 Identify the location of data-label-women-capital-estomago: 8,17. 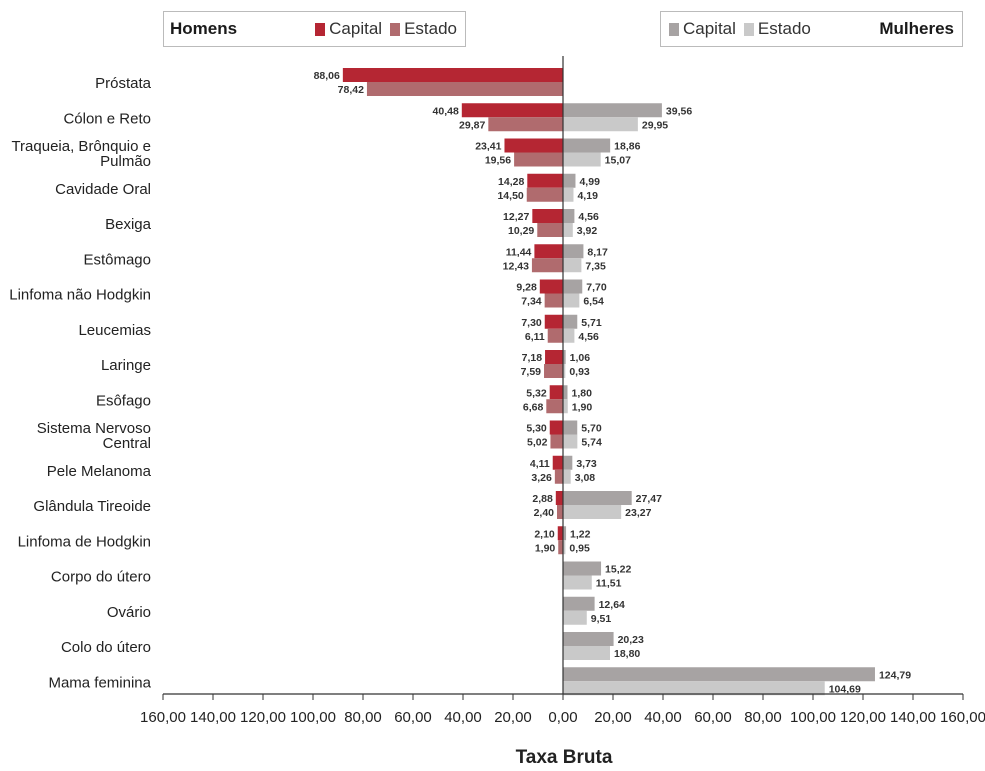
(597, 252).